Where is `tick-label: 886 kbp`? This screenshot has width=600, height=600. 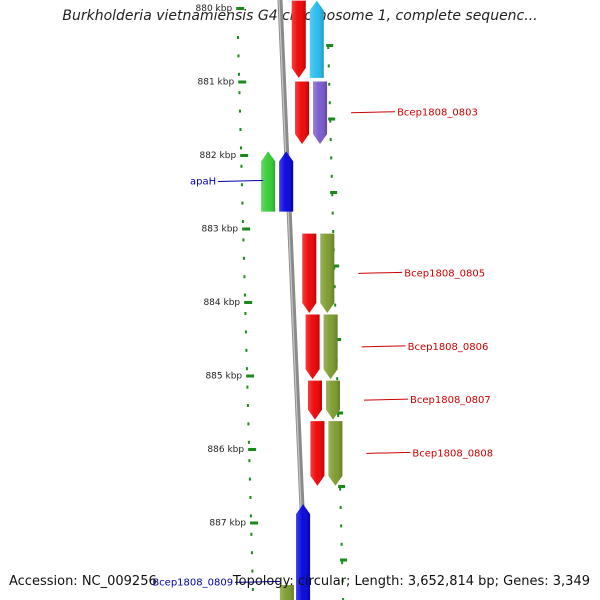
tick-label: 886 kbp is located at coordinates (225, 450).